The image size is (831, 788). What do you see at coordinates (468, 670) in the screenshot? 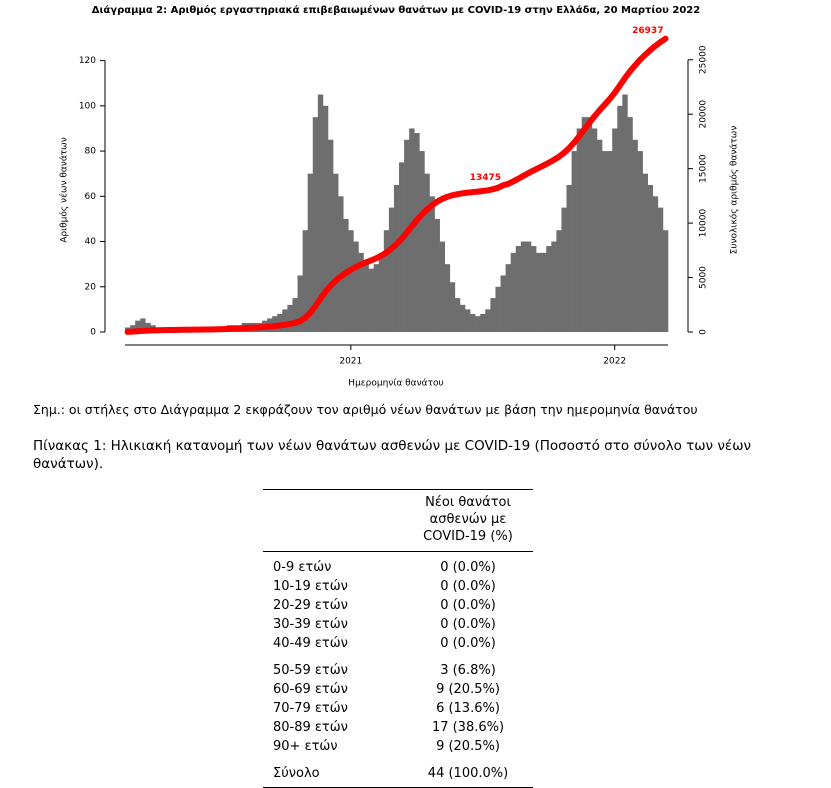
I see `cell-value: 3 (6.8%)` at bounding box center [468, 670].